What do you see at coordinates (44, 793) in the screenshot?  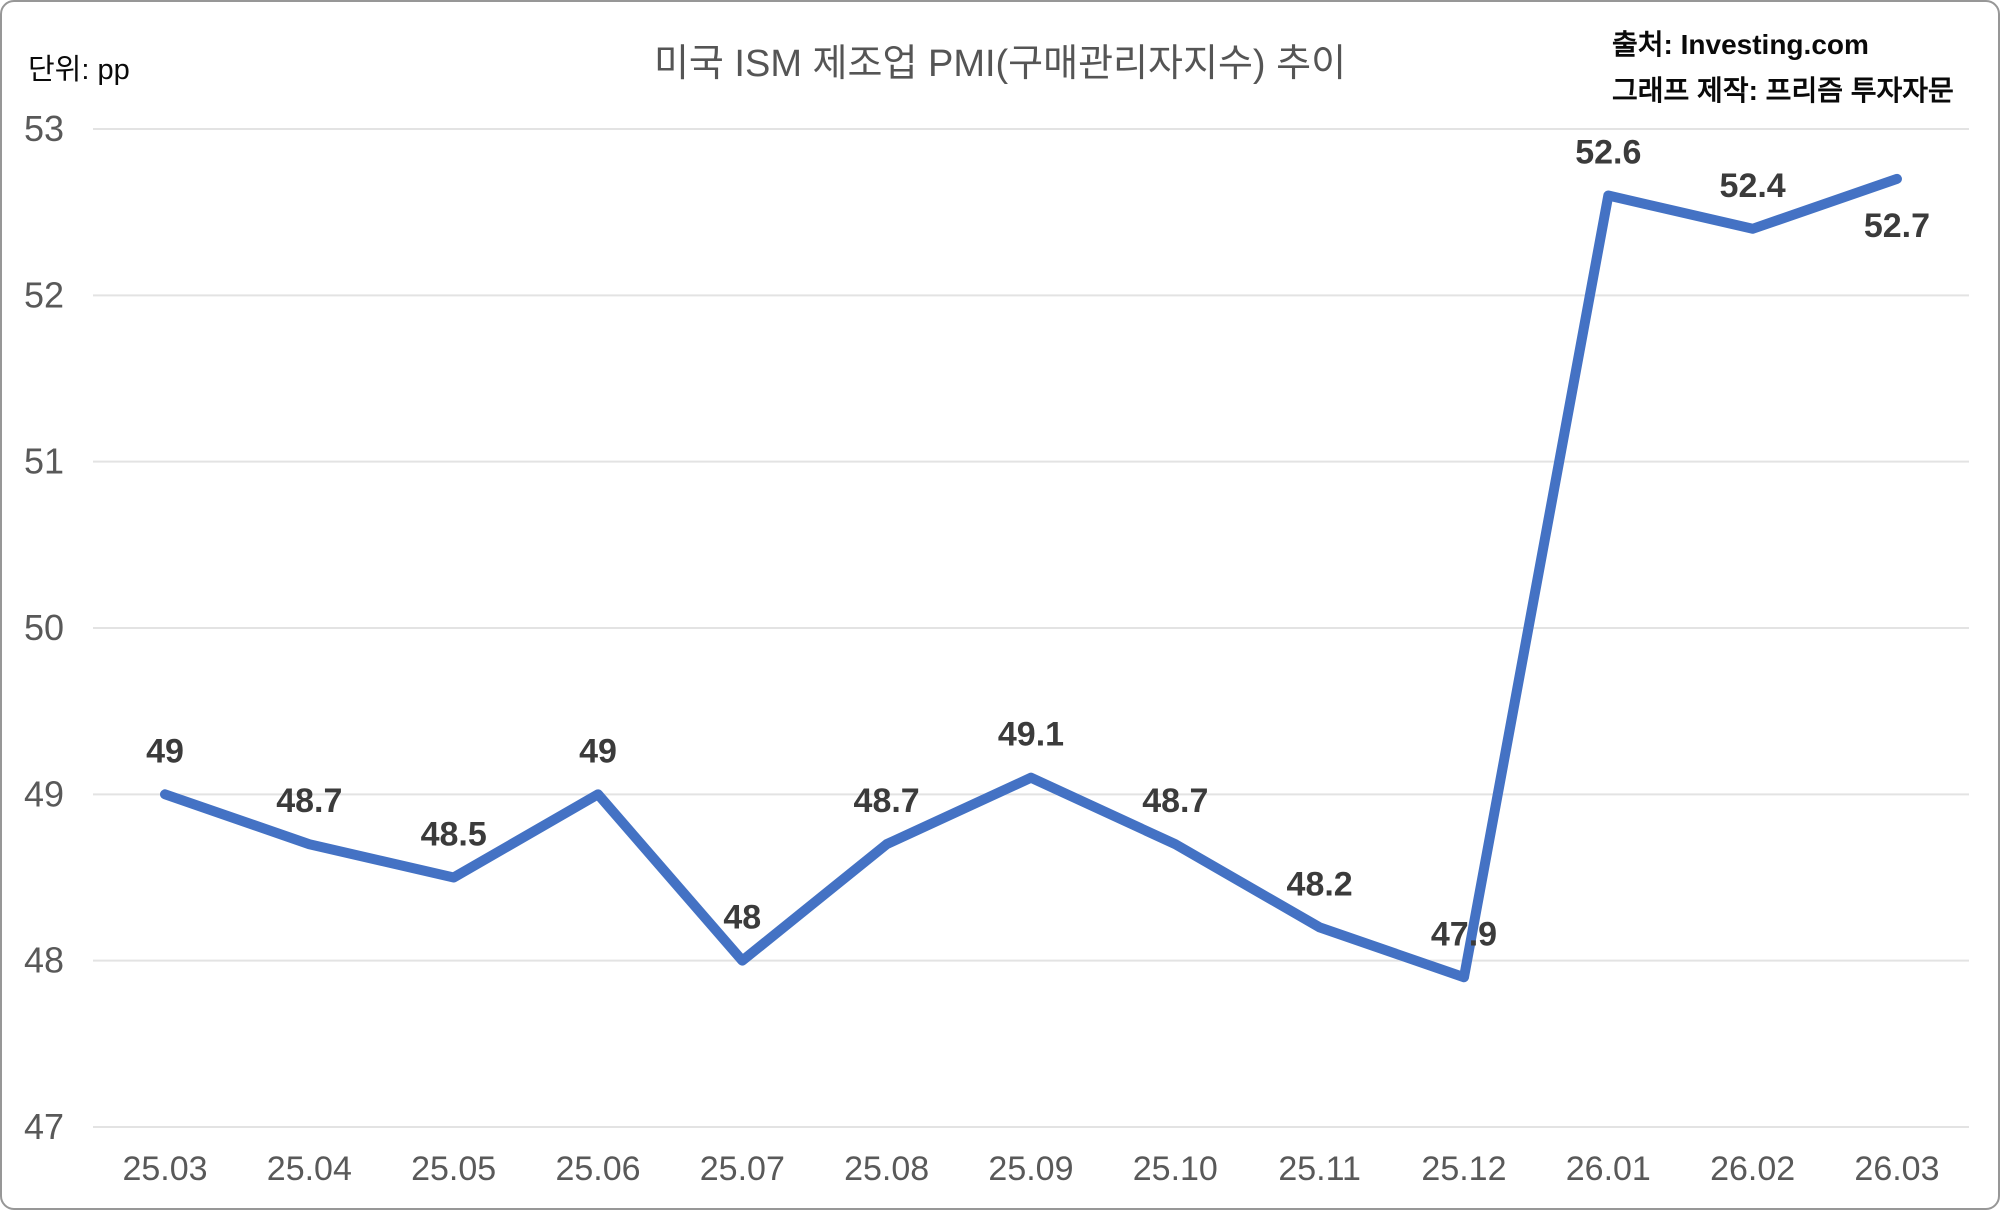 I see `y-axis-label: 49` at bounding box center [44, 793].